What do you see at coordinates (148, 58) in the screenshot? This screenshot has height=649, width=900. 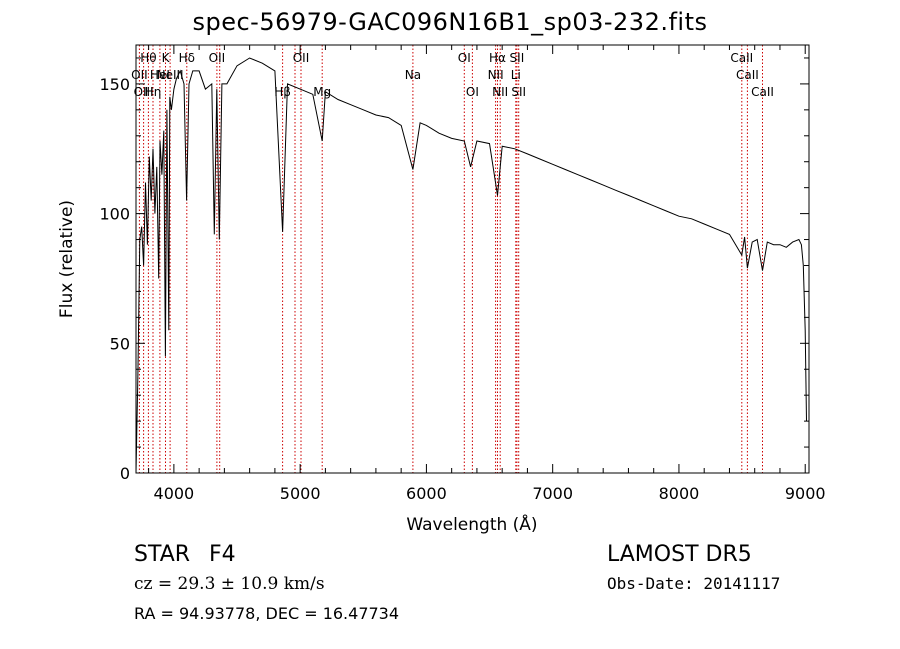 I see `line-label: Hθ` at bounding box center [148, 58].